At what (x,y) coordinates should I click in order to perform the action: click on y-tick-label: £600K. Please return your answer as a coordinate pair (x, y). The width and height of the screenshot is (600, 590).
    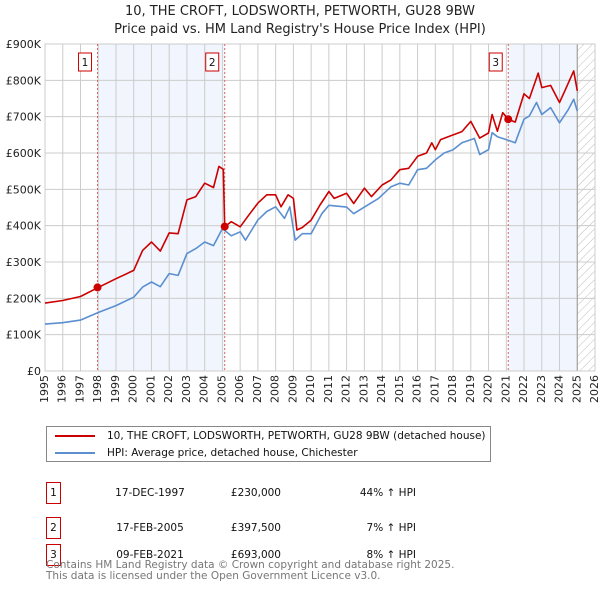
    Looking at the image, I should click on (24, 153).